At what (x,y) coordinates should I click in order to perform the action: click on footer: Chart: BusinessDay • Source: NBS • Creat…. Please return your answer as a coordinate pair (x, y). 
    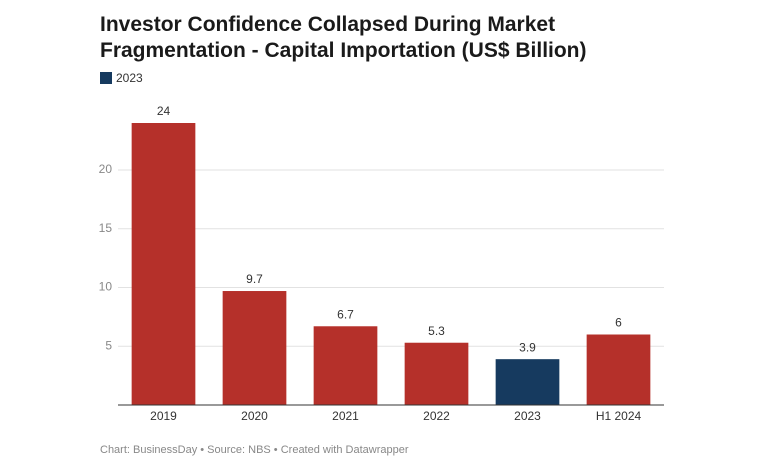
    Looking at the image, I should click on (254, 450).